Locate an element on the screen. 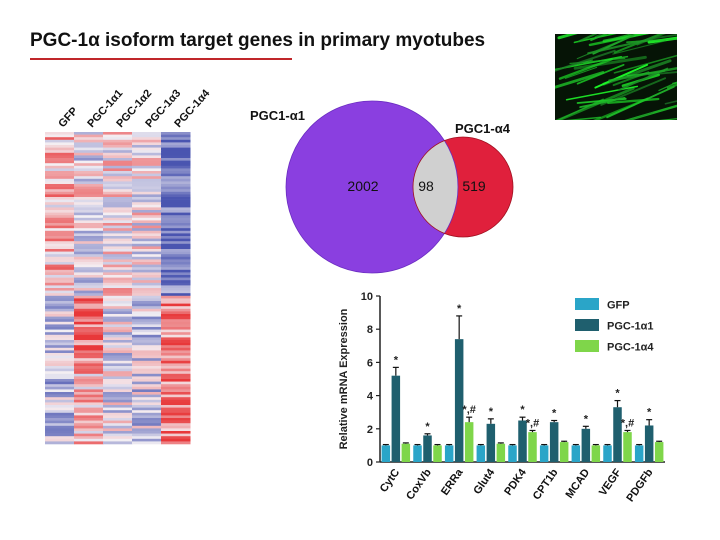 The image size is (720, 540). x-tick-label: ERRa is located at coordinates (452, 482).